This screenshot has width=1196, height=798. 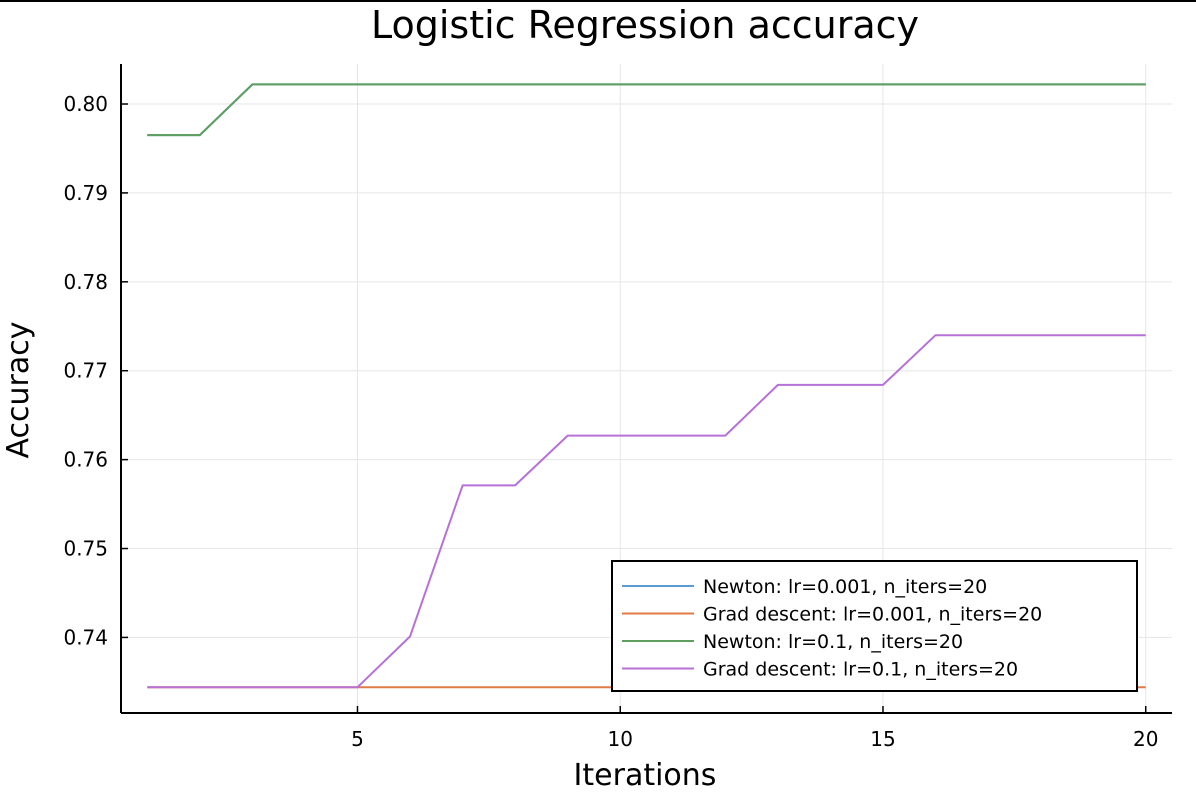 I want to click on legend-entry: Grad descent: lr=0.001, n_iters=20, so click(x=872, y=615).